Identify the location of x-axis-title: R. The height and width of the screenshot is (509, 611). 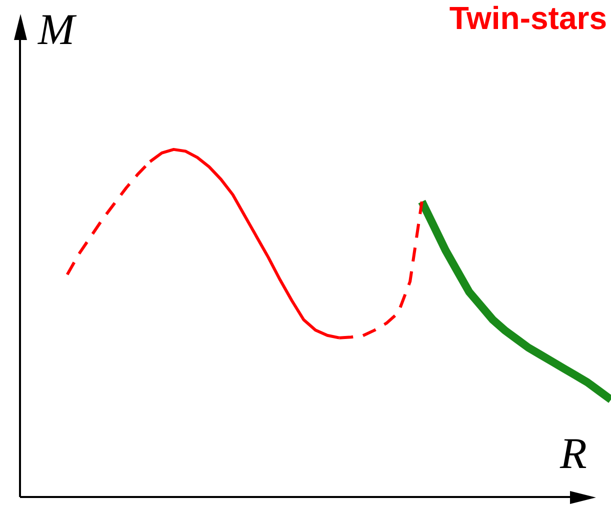
(573, 453).